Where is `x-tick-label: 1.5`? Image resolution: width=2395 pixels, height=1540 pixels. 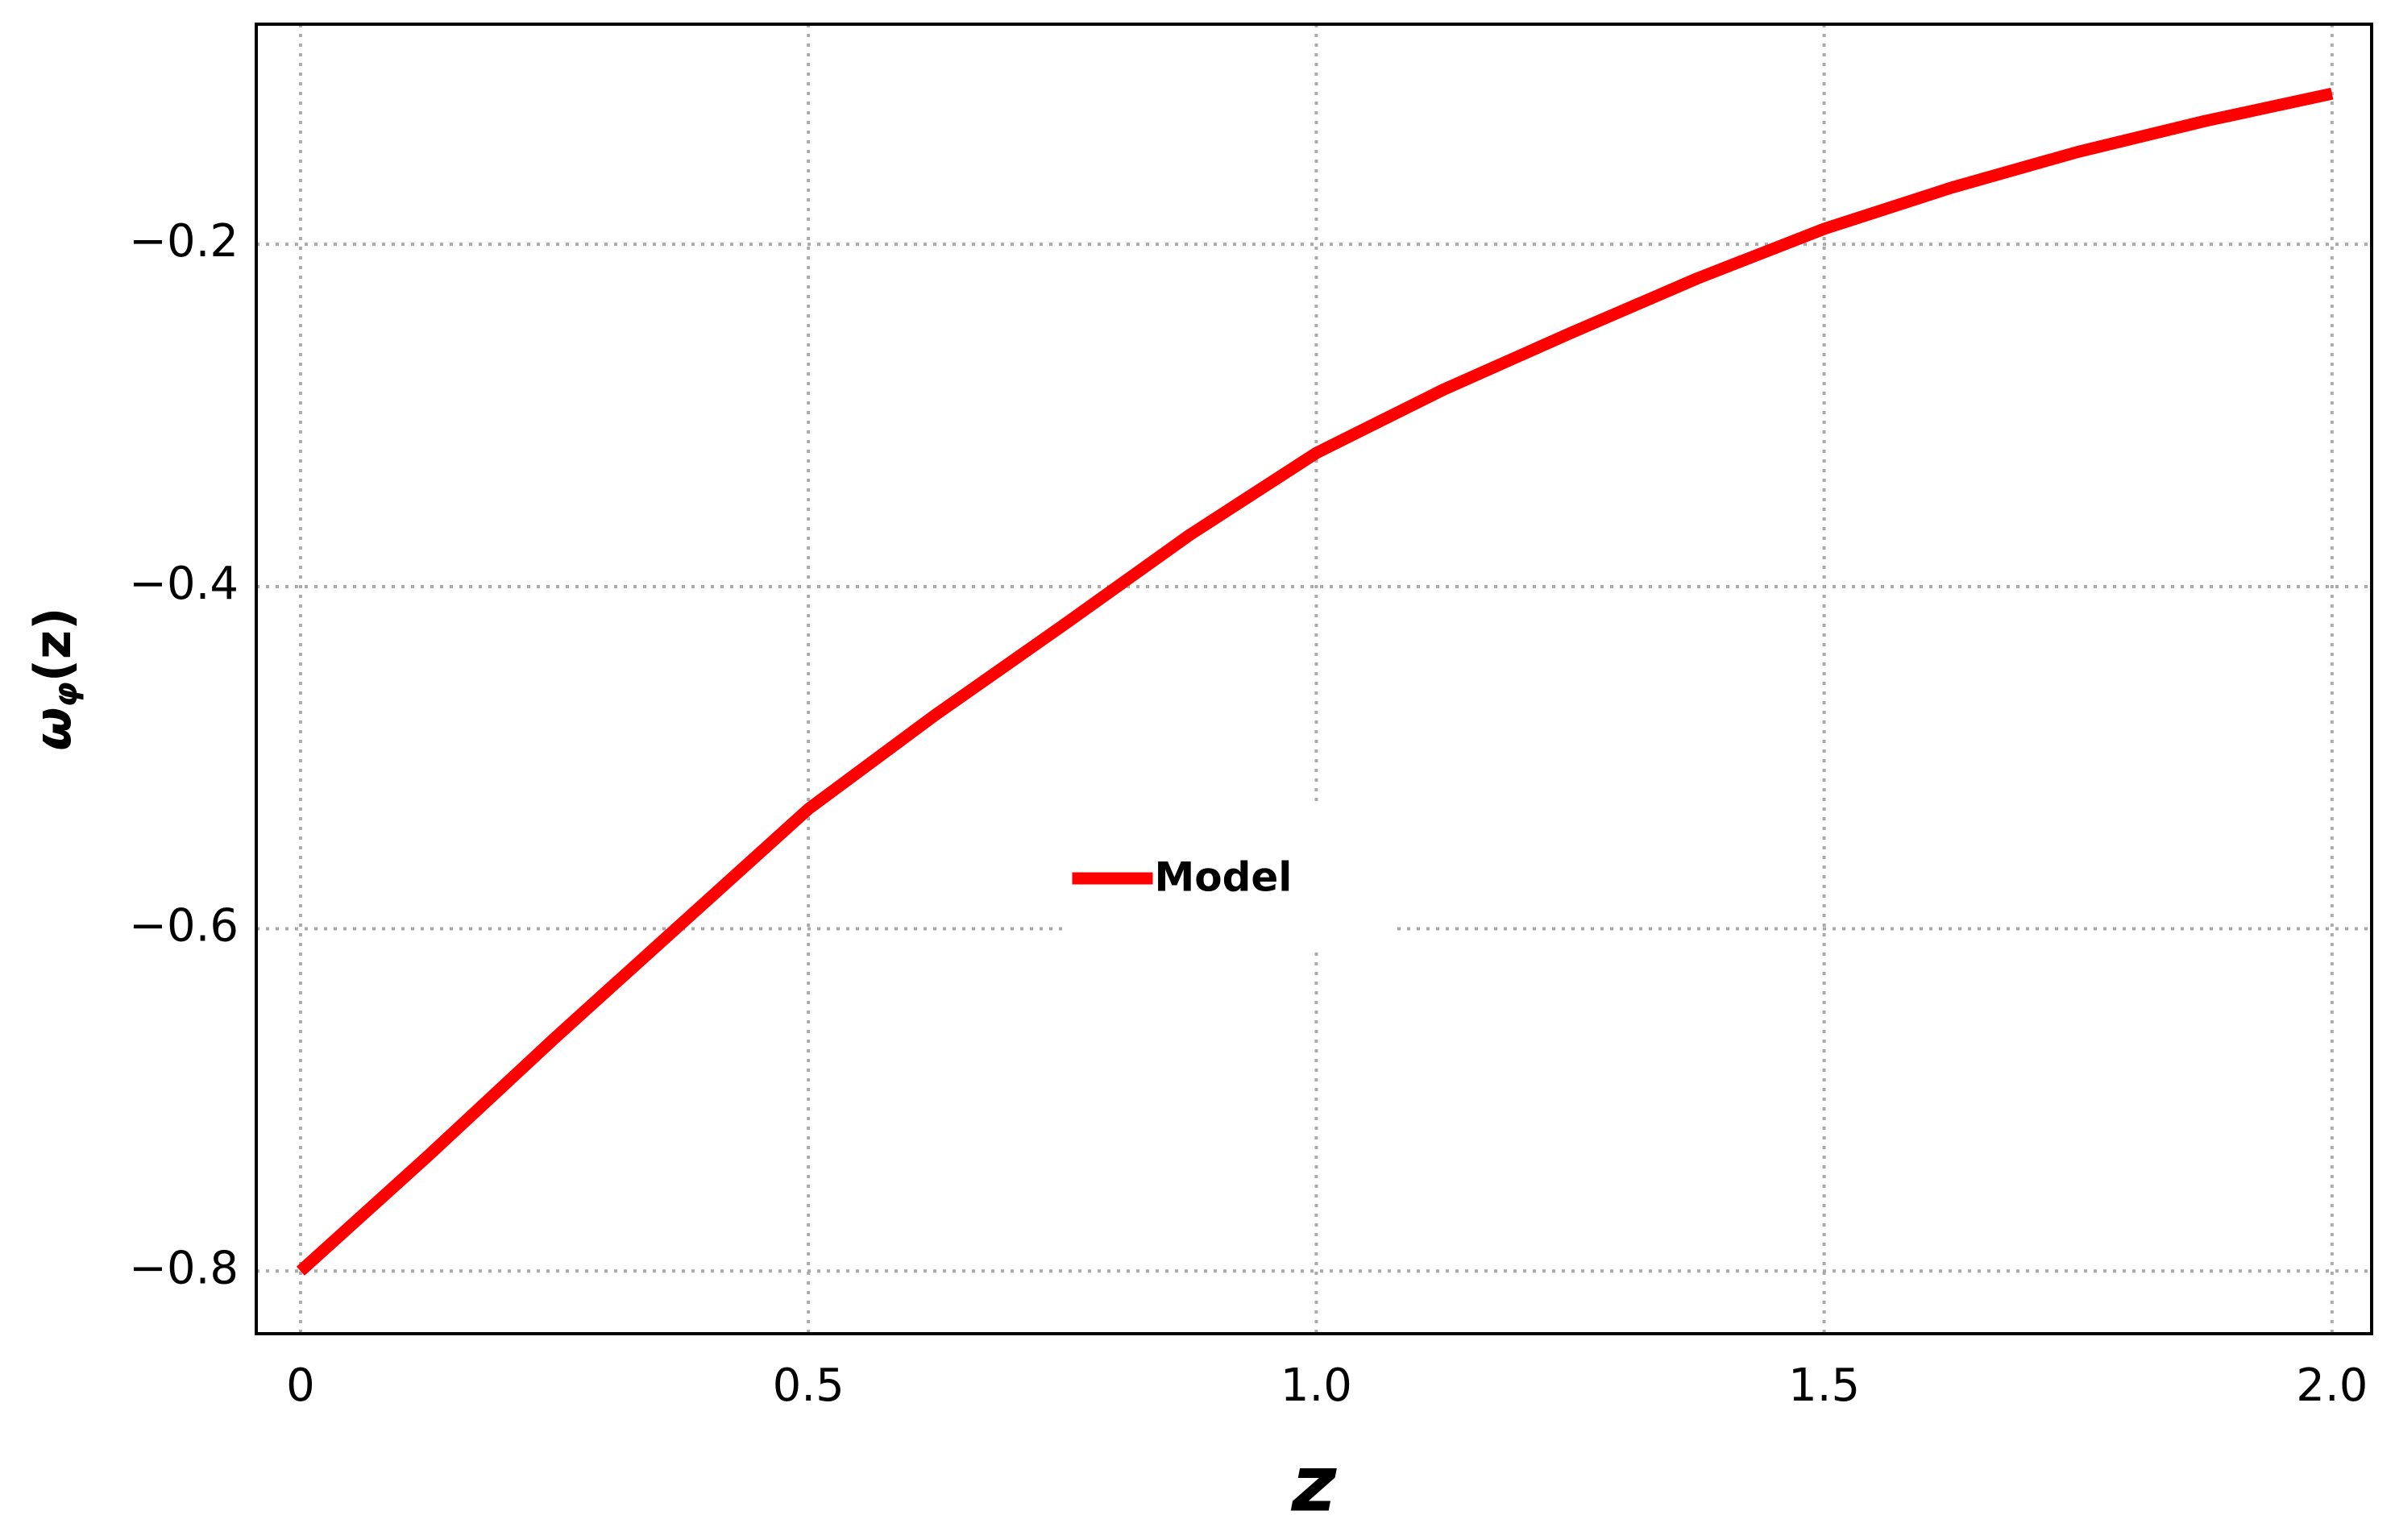 x-tick-label: 1.5 is located at coordinates (1824, 1385).